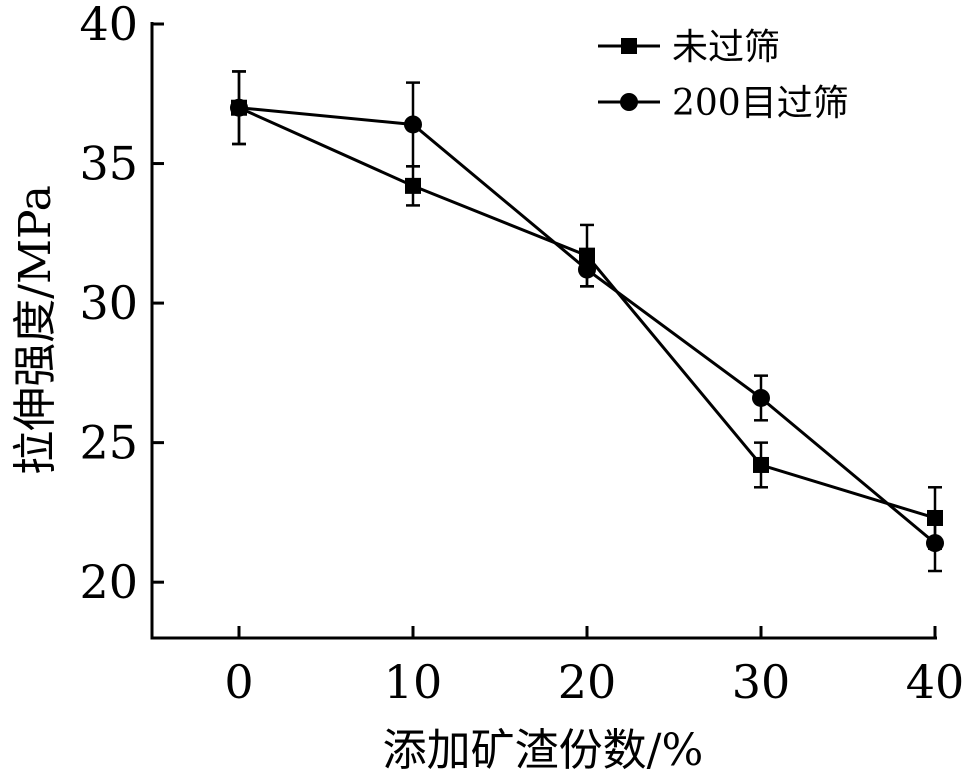  Describe the element at coordinates (413, 682) in the screenshot. I see `x-tick-label: 10` at that location.